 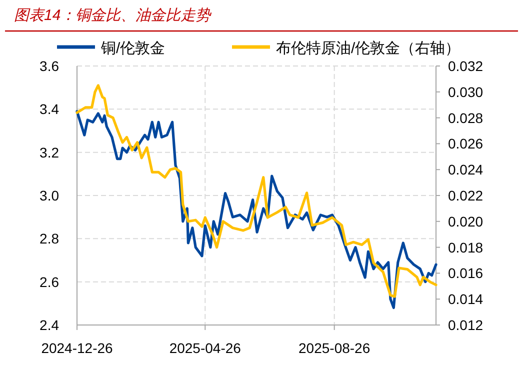 I want to click on y2-tick-label: 0.030, so click(x=466, y=92).